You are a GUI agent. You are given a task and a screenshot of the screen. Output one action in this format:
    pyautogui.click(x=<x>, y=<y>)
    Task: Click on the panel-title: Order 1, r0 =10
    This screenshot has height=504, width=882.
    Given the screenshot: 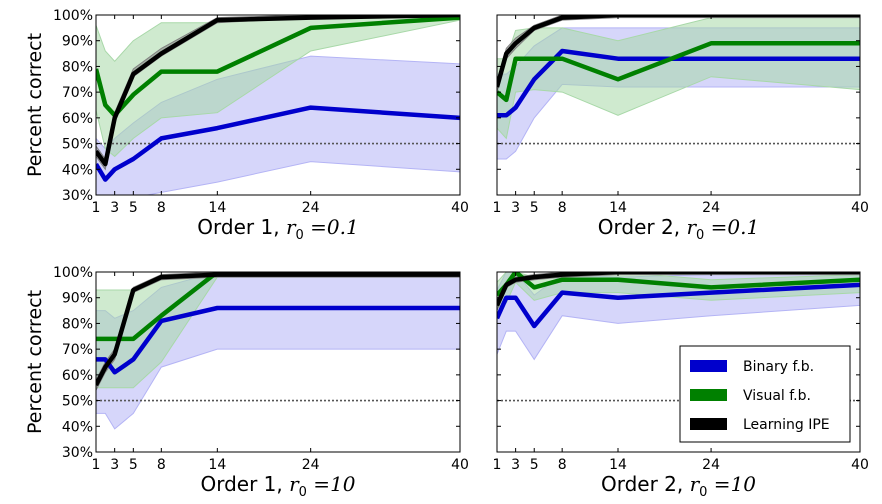 What is the action you would take?
    pyautogui.click(x=277, y=486)
    